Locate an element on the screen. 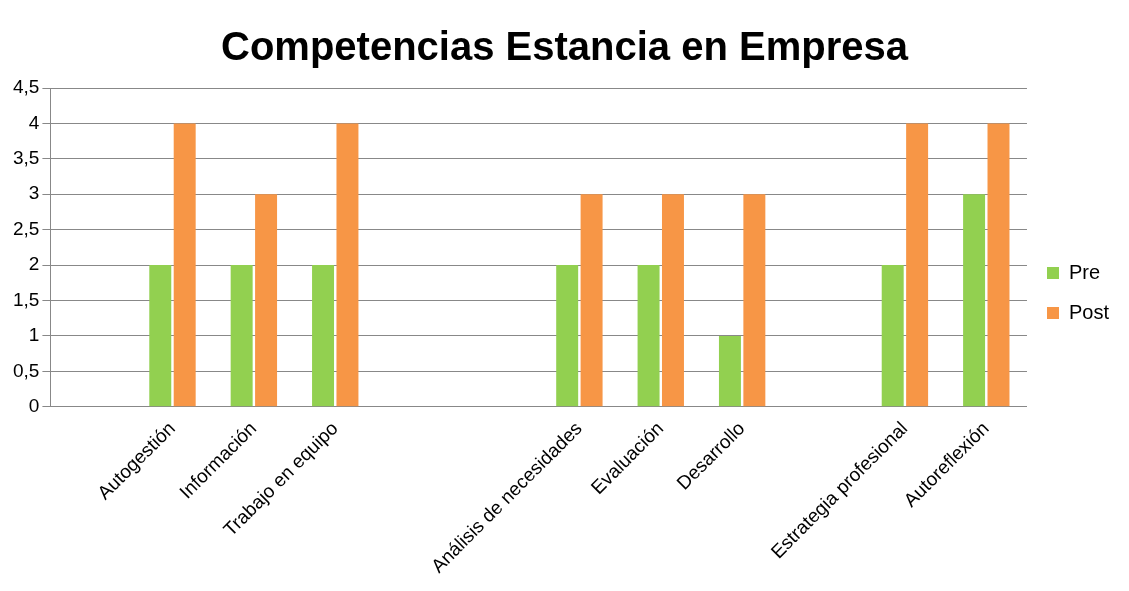  y-tick-label: 3,5 is located at coordinates (26, 158).